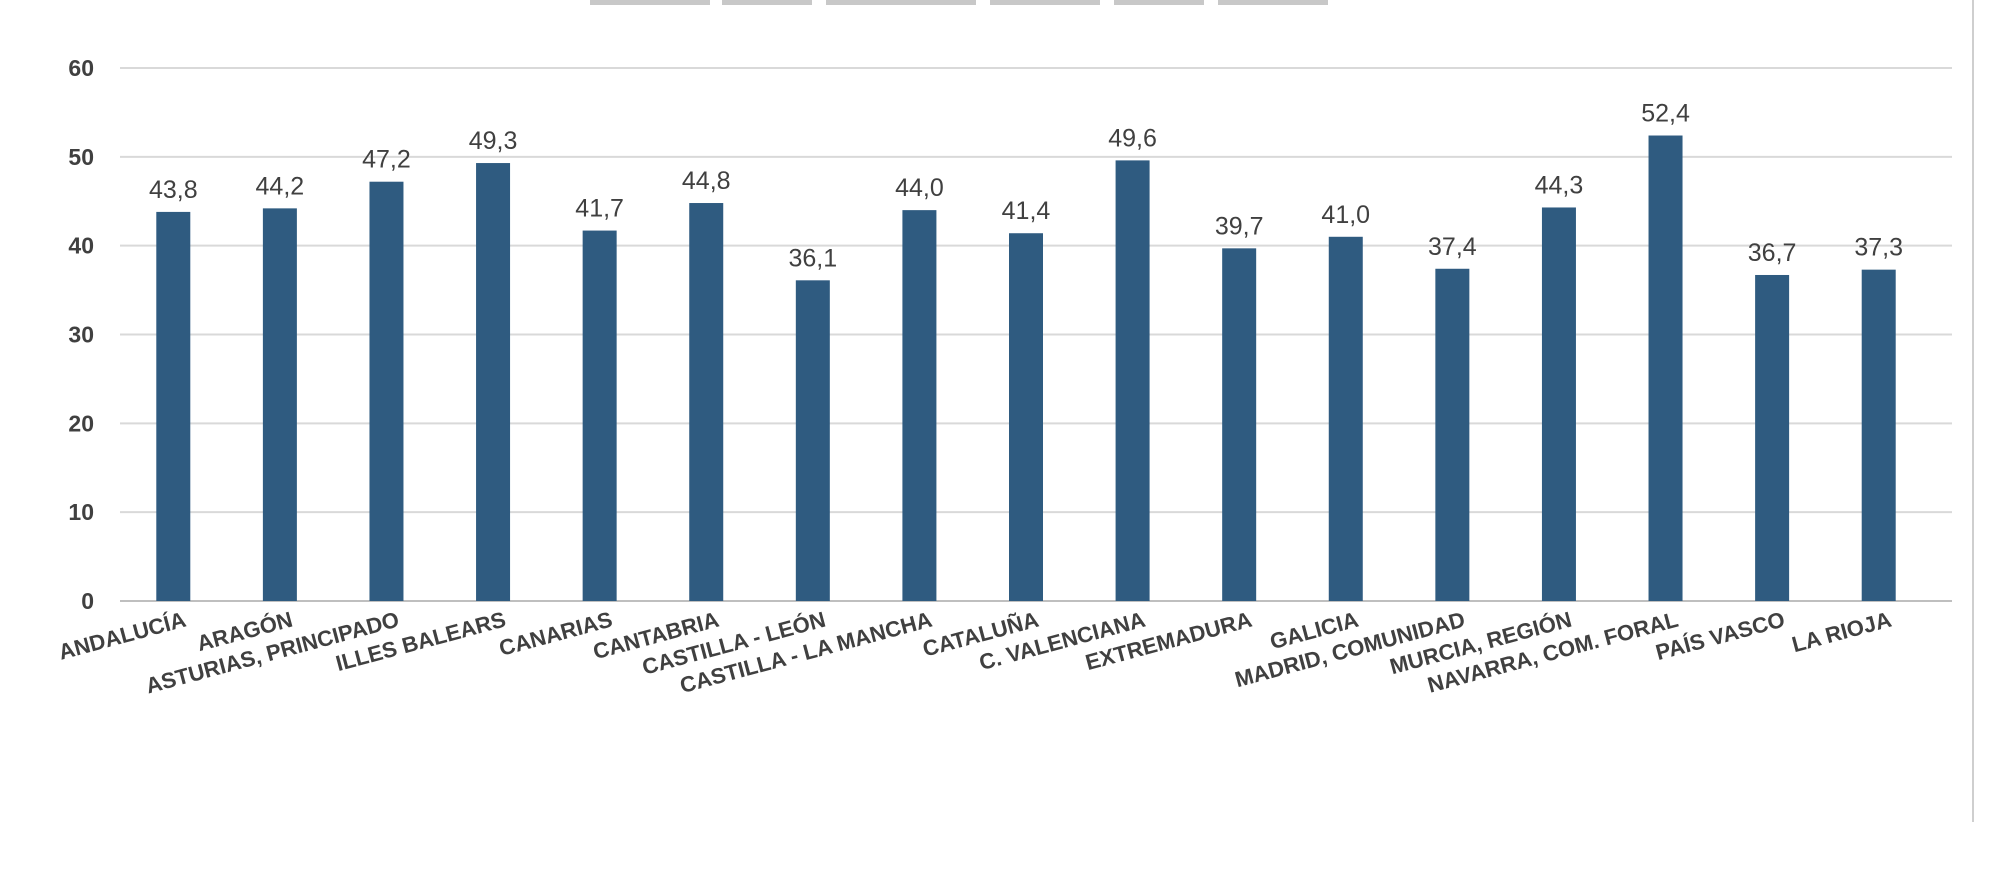 The width and height of the screenshot is (2000, 882). I want to click on data-label: 41,0, so click(1345, 215).